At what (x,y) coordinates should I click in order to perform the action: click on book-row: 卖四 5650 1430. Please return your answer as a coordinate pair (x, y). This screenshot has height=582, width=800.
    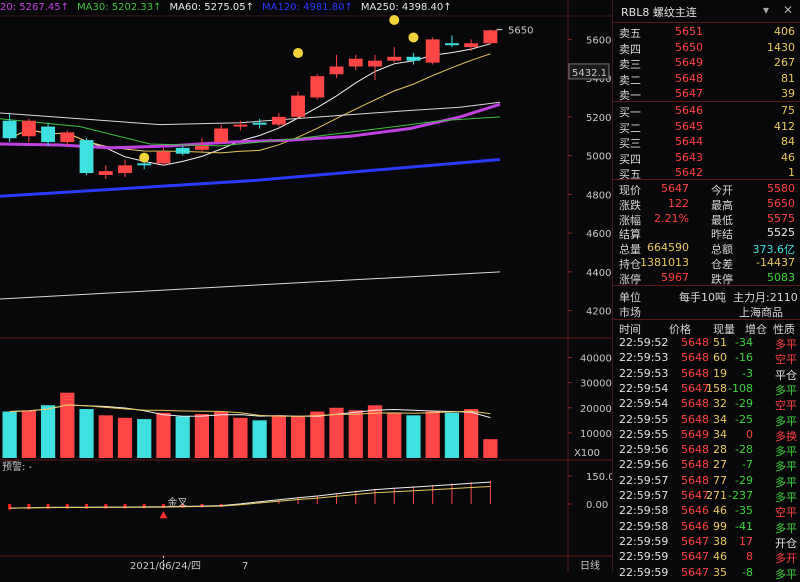
    Looking at the image, I should click on (706, 48).